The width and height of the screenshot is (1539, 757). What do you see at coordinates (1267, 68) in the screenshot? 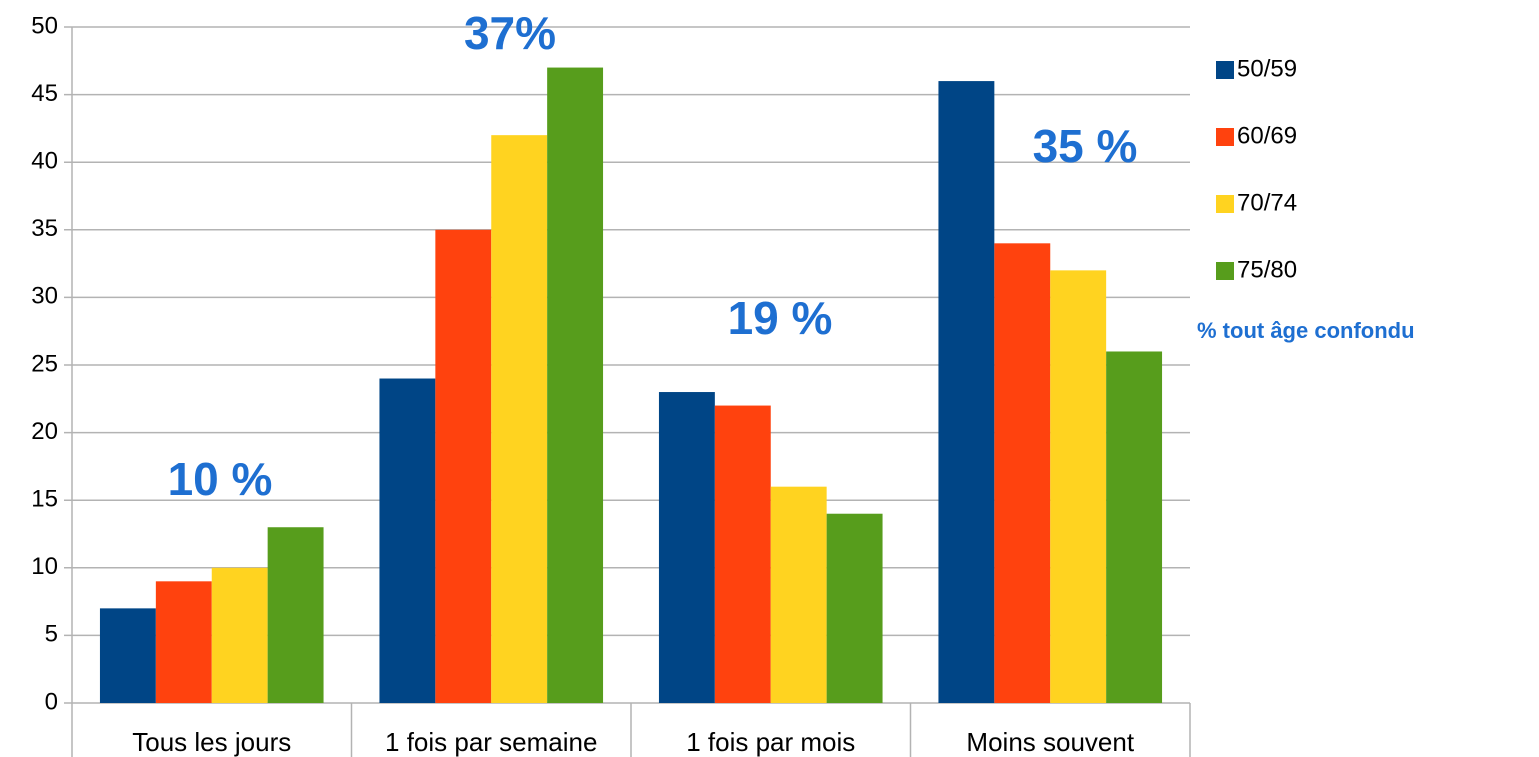
I see `legend-label: 50/59` at bounding box center [1267, 68].